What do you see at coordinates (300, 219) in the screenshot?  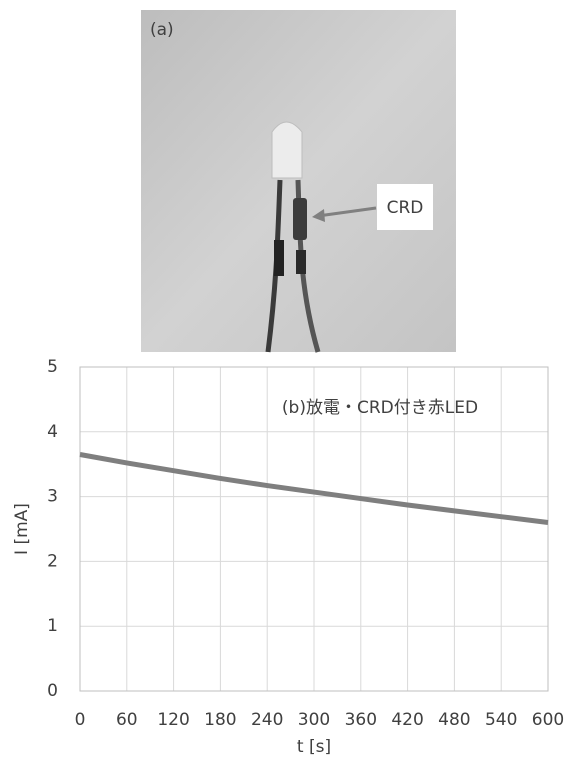 I see `crd-body` at bounding box center [300, 219].